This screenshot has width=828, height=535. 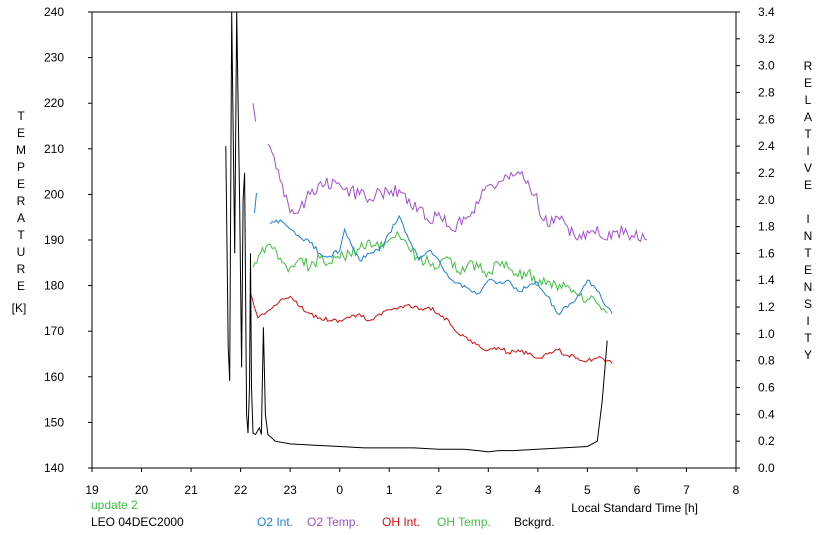 I want to click on y-right-tick-label: 2.6, so click(x=766, y=119).